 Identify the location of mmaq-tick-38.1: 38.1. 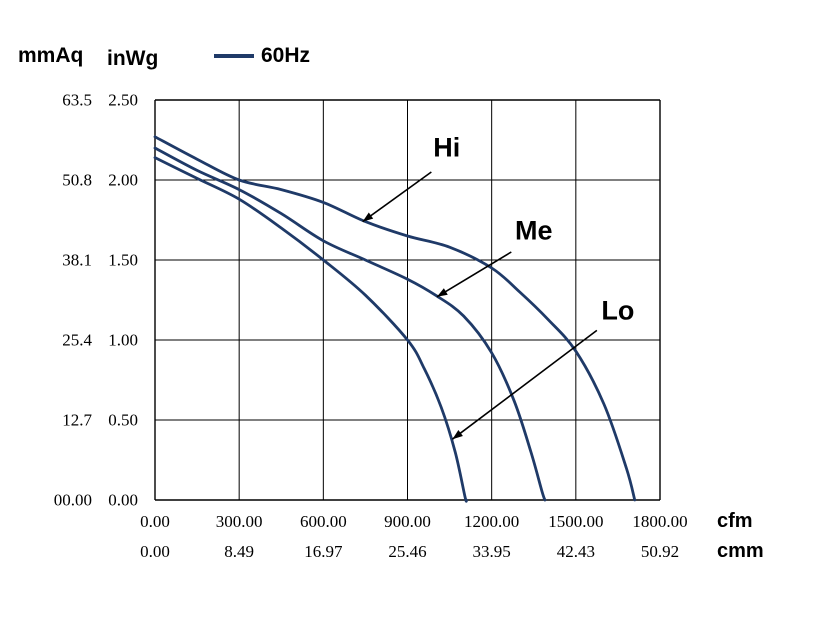
(77, 260).